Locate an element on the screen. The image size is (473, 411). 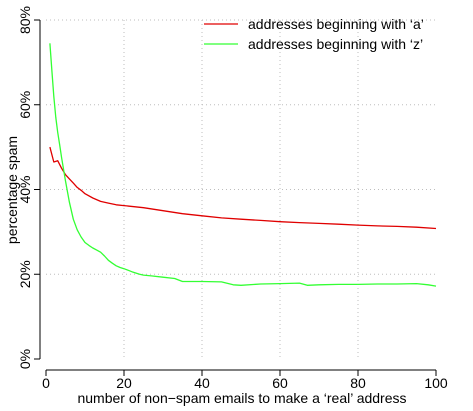
legend-label-1: addresses beginning with ‘a’ is located at coordinates (336, 24).